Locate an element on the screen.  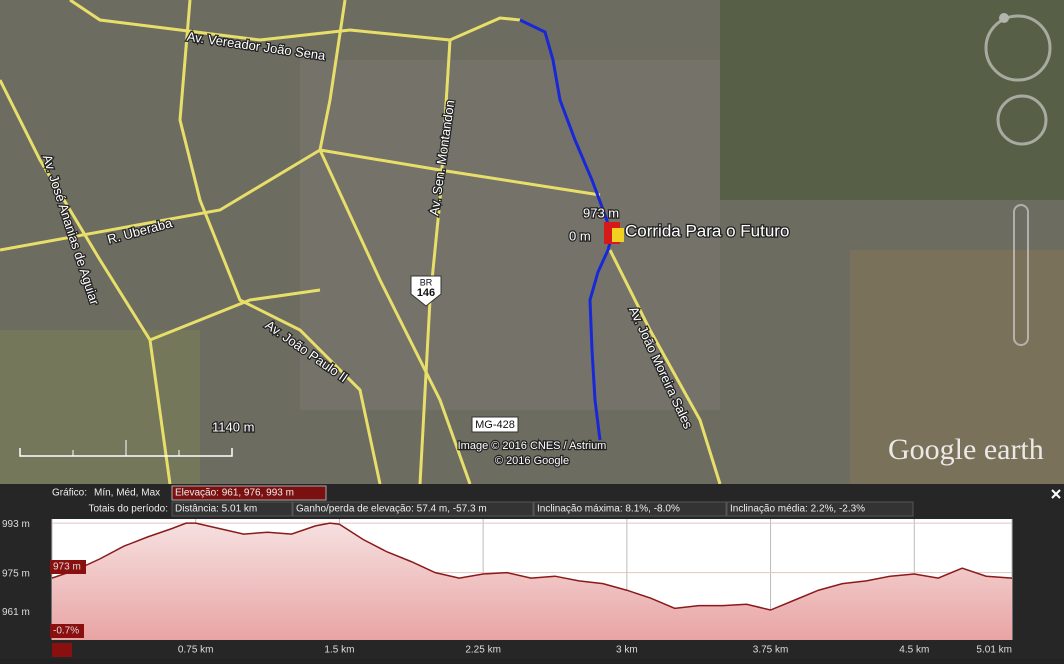
x-tick-label: 4.5 km is located at coordinates (914, 650).